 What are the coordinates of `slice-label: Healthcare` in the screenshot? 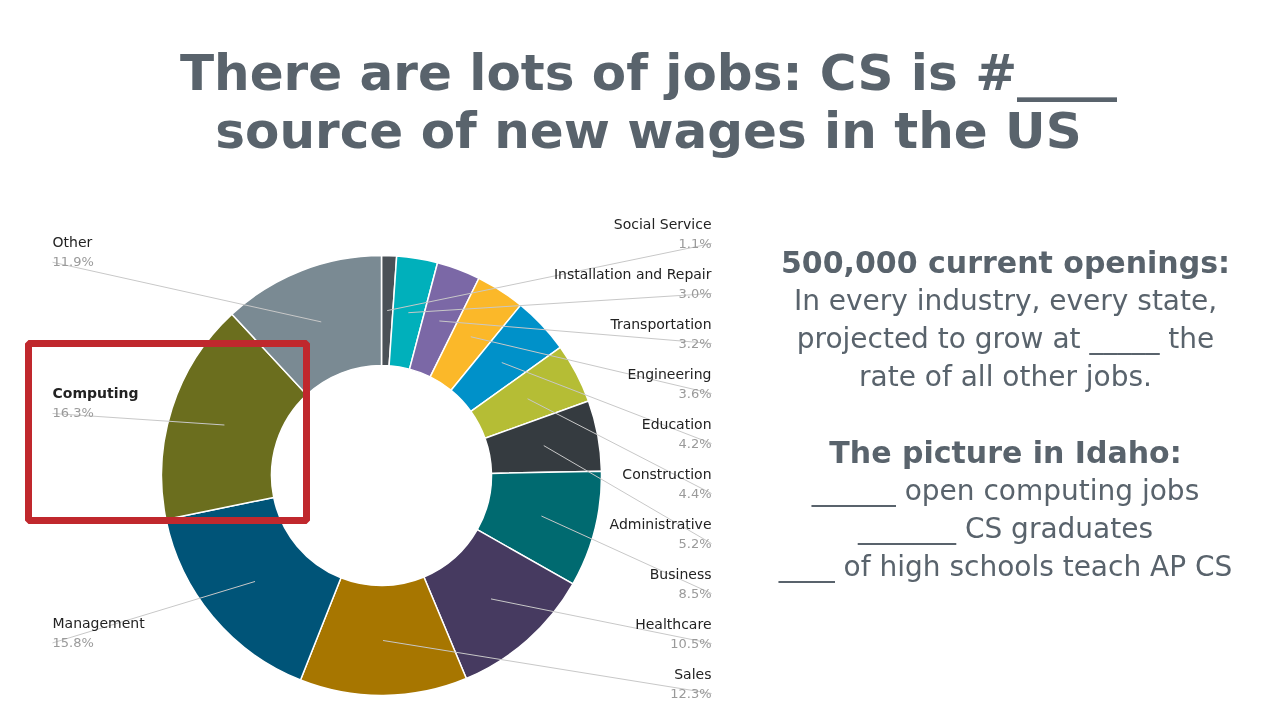 It's located at (673, 623).